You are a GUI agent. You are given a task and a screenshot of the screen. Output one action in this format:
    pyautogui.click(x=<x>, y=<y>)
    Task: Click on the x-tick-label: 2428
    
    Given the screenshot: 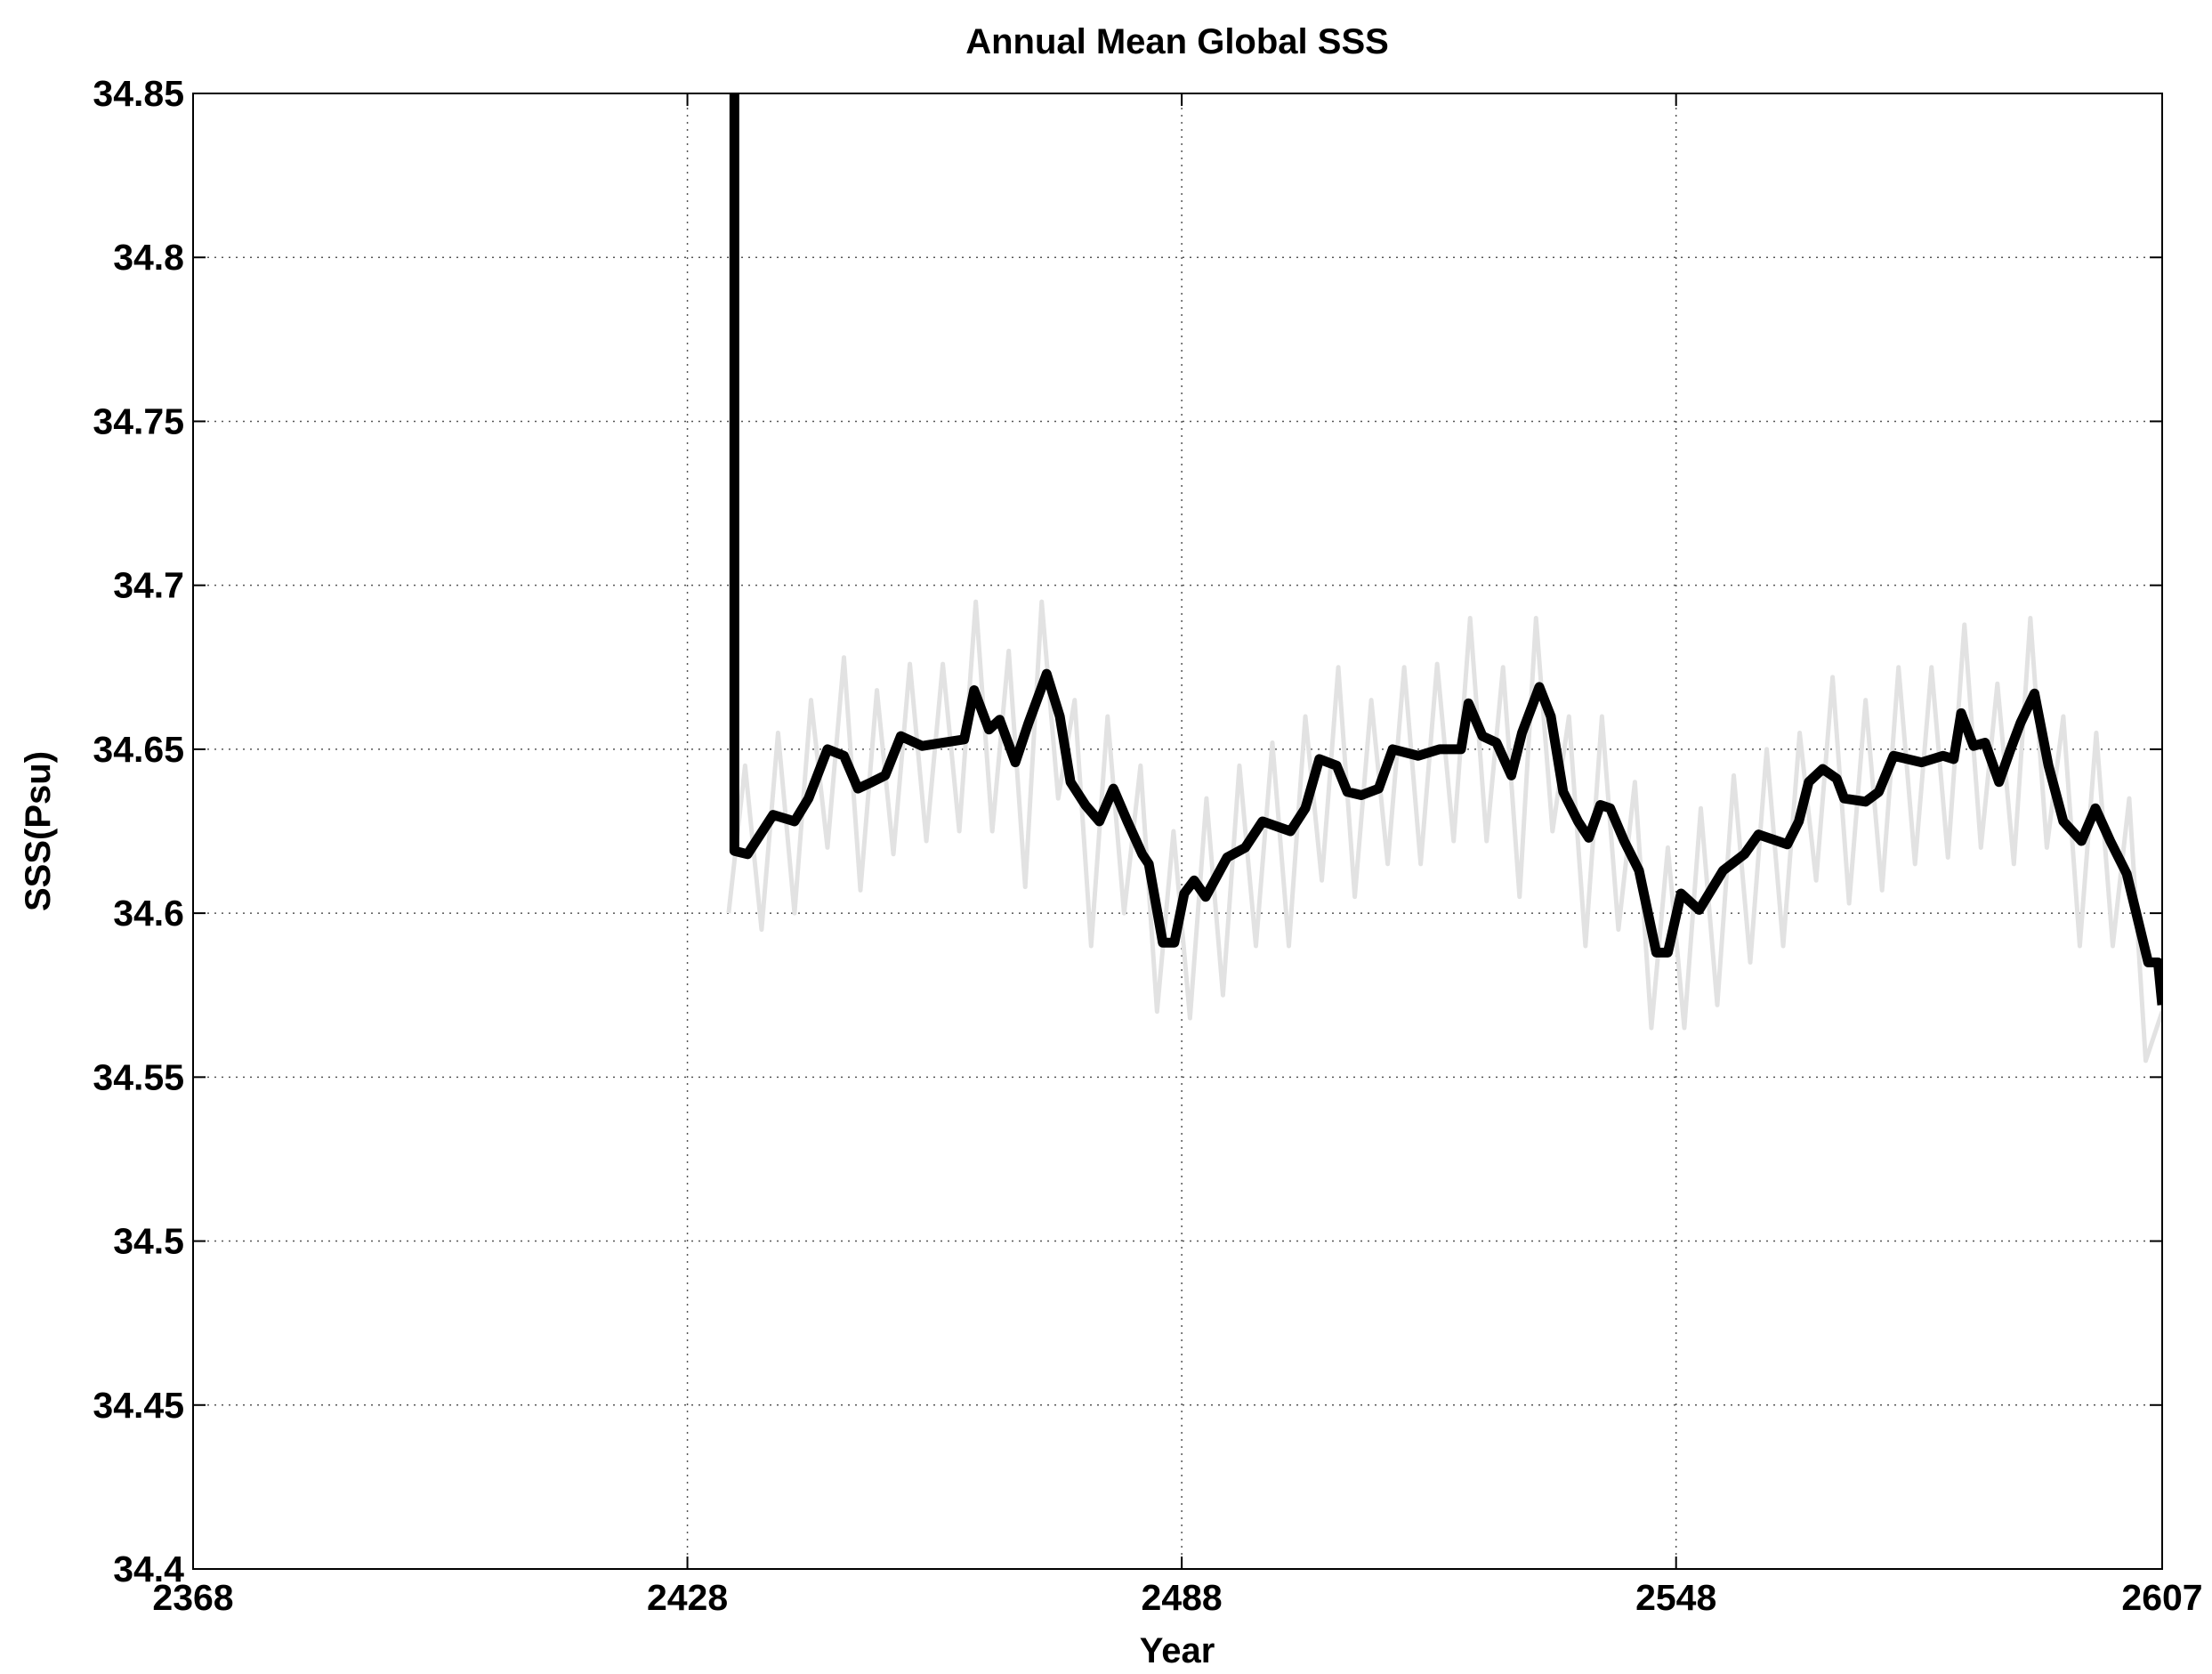 What is the action you would take?
    pyautogui.click(x=688, y=1597)
    